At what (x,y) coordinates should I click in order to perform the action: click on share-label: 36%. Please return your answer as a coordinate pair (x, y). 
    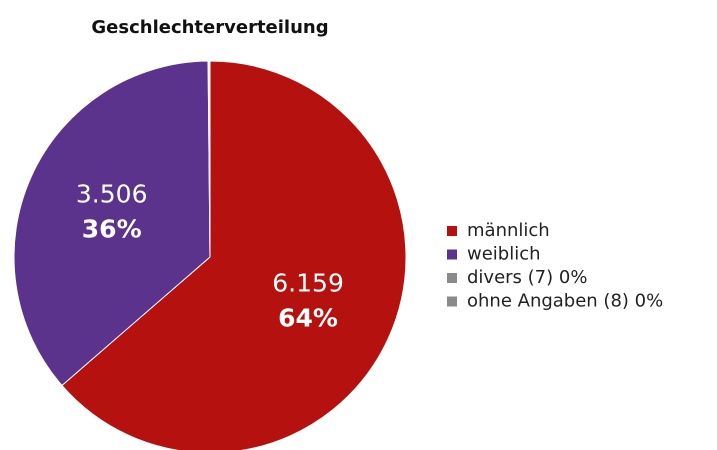
    Looking at the image, I should click on (112, 229).